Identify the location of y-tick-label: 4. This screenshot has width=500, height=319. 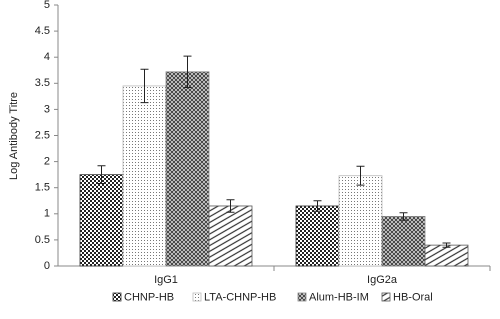
(47, 57).